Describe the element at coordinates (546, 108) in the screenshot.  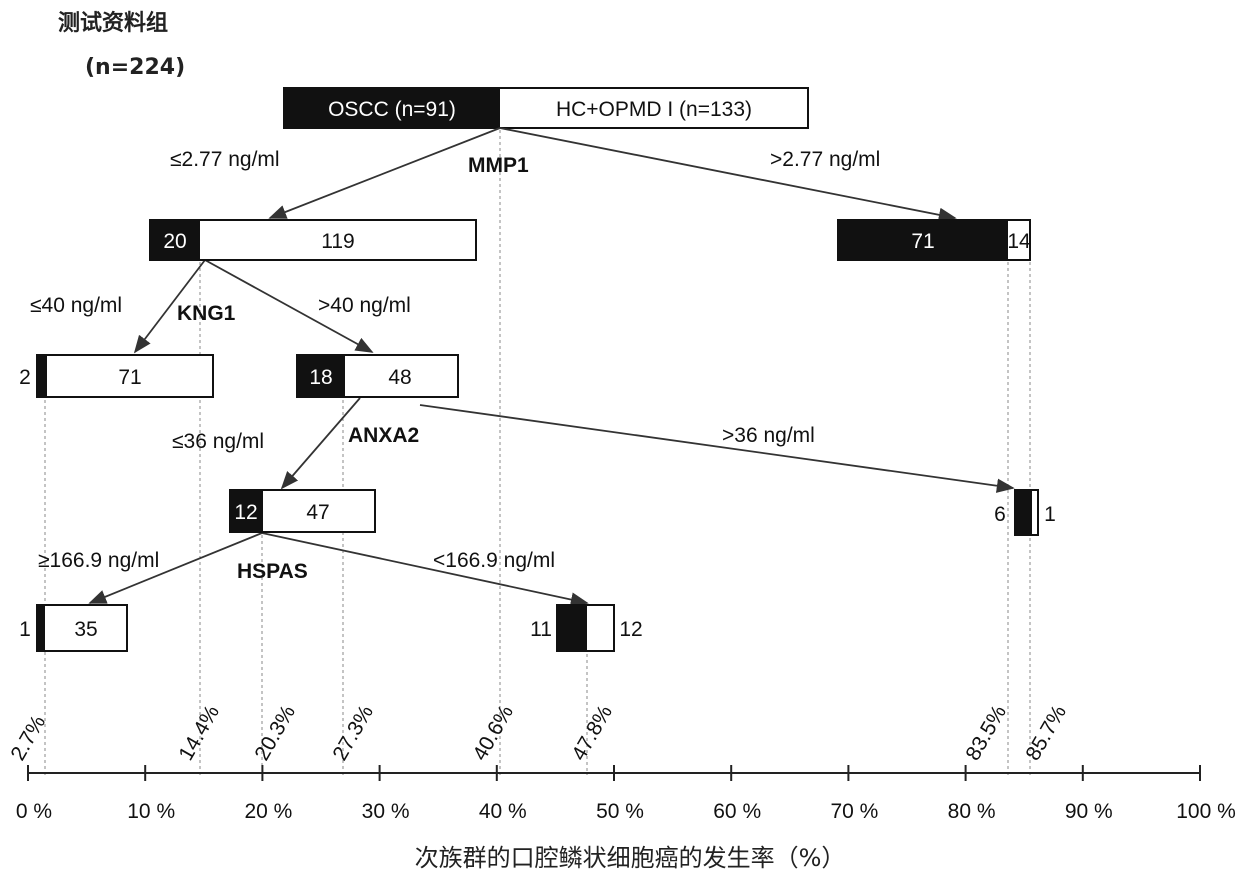
I see `root-node: OSCC (n=91) HC+OPMD I (n=133)` at that location.